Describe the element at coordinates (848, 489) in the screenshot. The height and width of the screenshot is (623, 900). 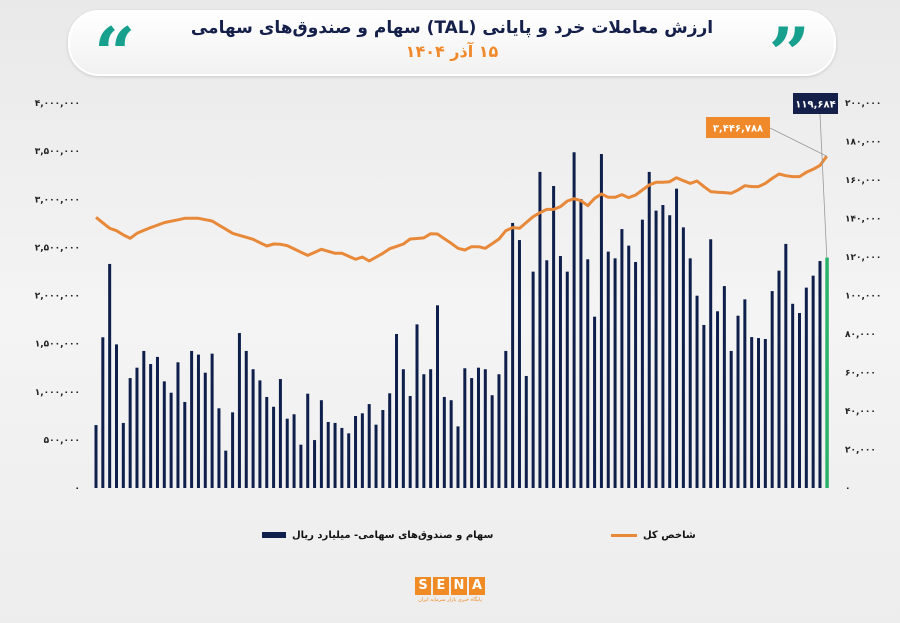
I see `right-axis-tick-label: ۰` at that location.